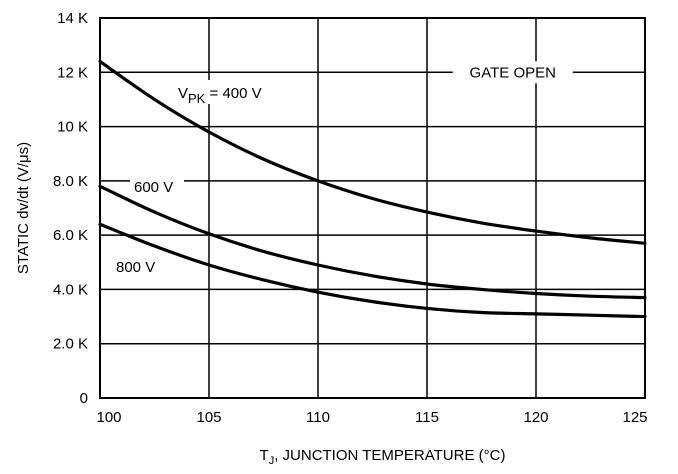 This screenshot has width=678, height=474. Describe the element at coordinates (383, 457) in the screenshot. I see `x-axis-title: TJ, JUNCTION TEMPERATURE (°C)` at that location.